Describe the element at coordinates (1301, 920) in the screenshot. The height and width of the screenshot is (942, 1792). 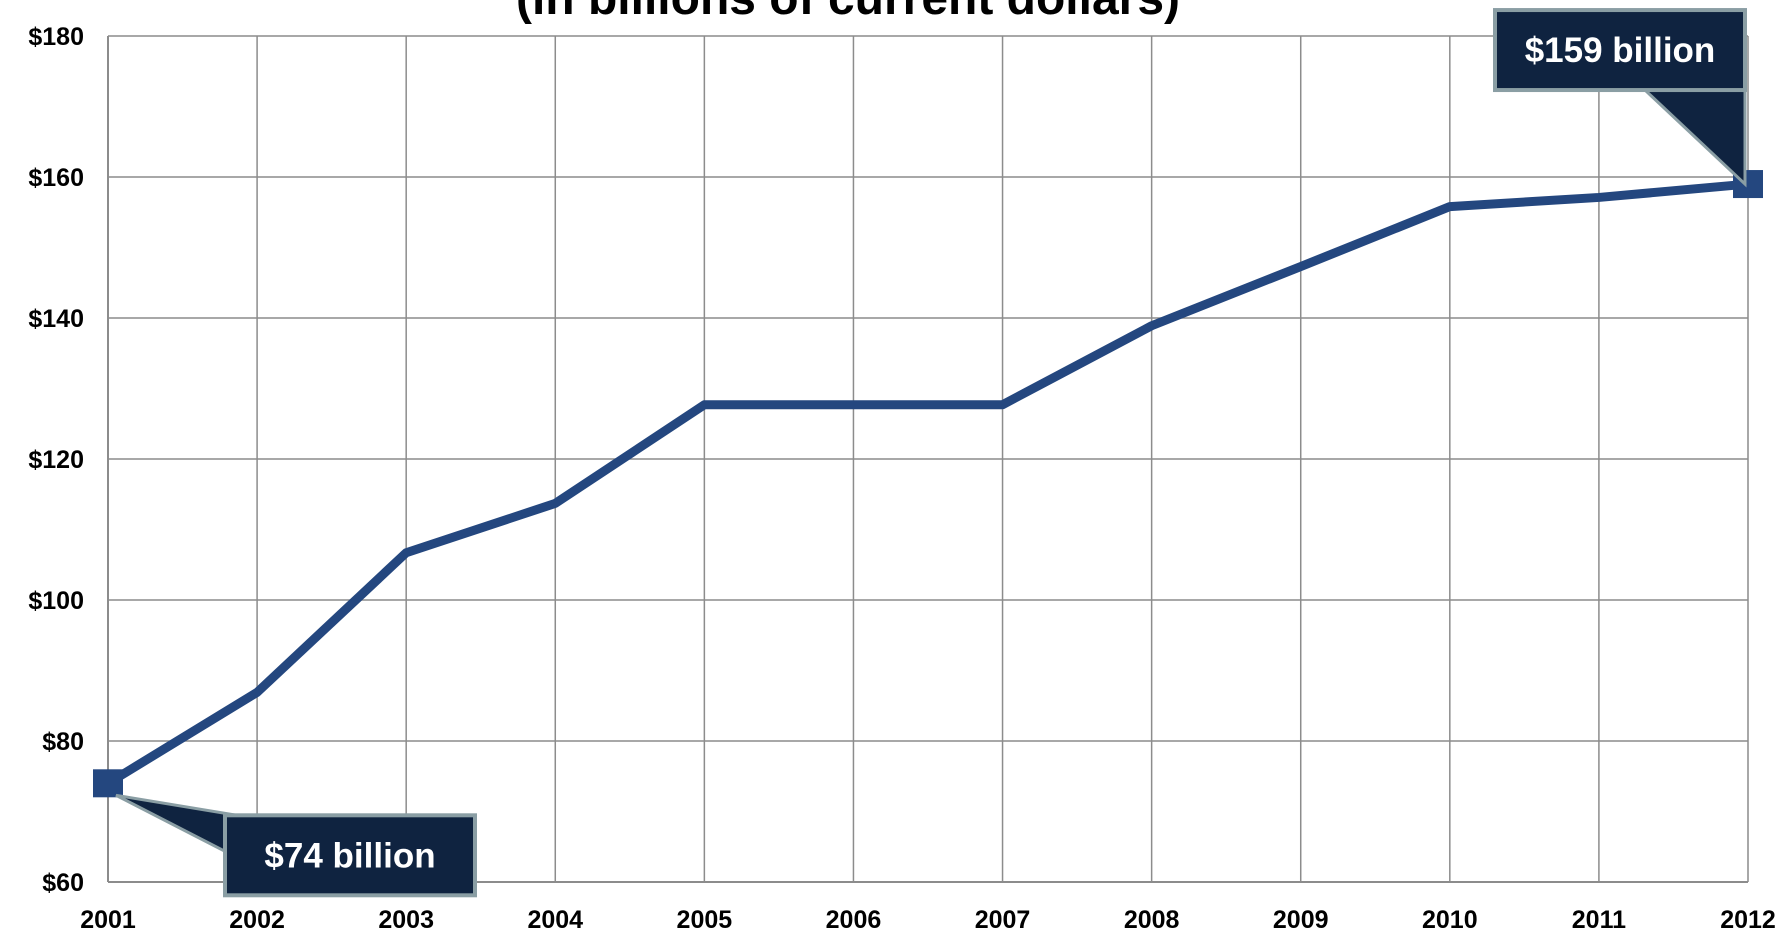
I see `x-tick-label: 2009` at that location.